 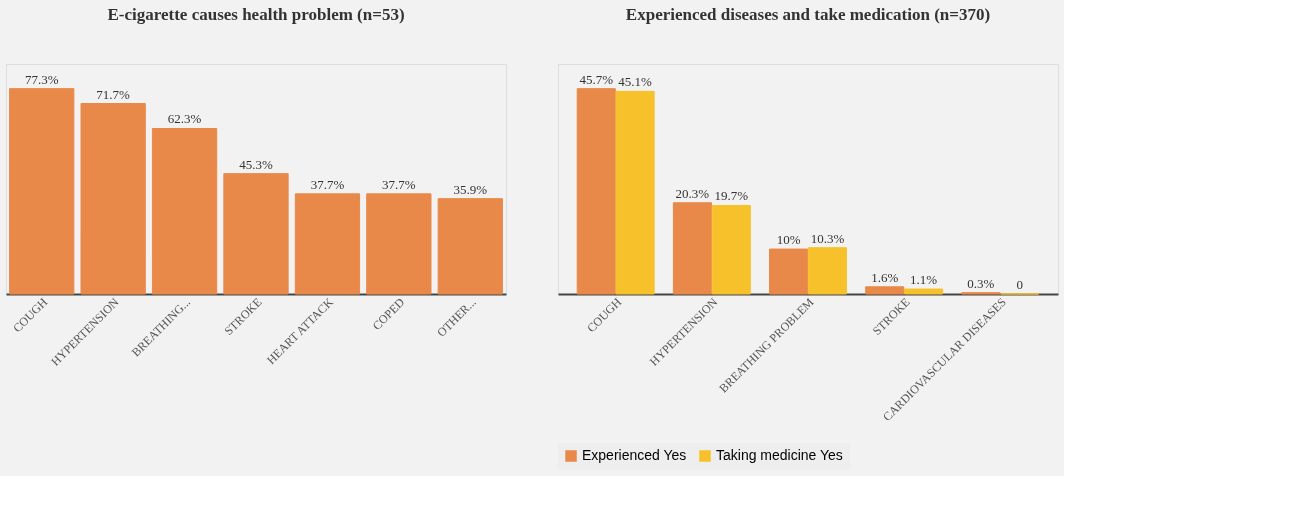 I want to click on data-label: 77.3%, so click(x=41, y=79).